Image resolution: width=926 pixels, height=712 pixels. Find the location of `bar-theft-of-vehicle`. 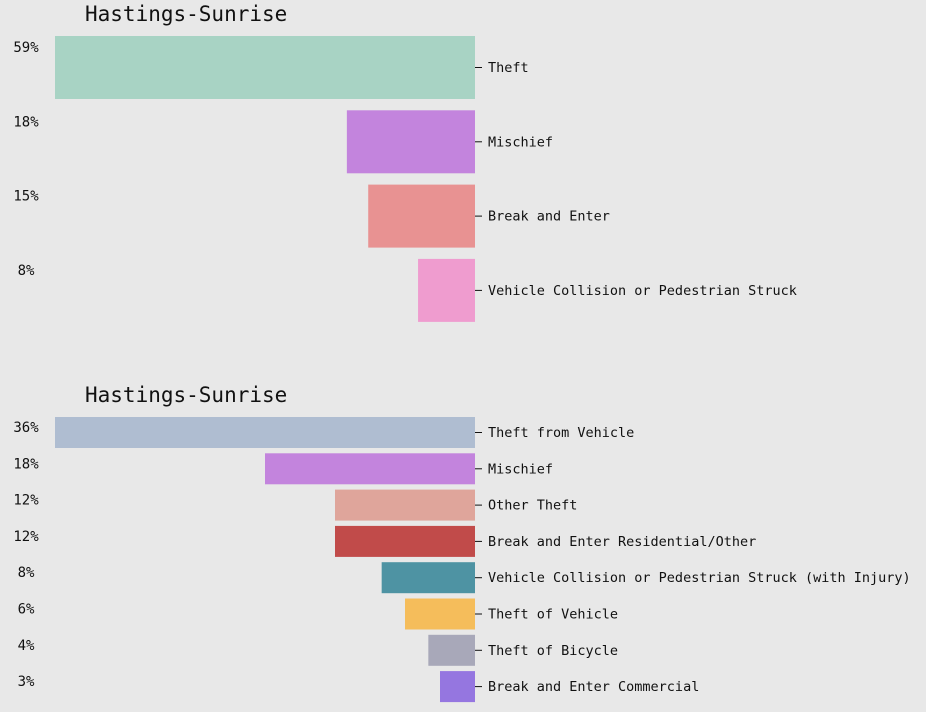

bar-theft-of-vehicle is located at coordinates (440, 614).